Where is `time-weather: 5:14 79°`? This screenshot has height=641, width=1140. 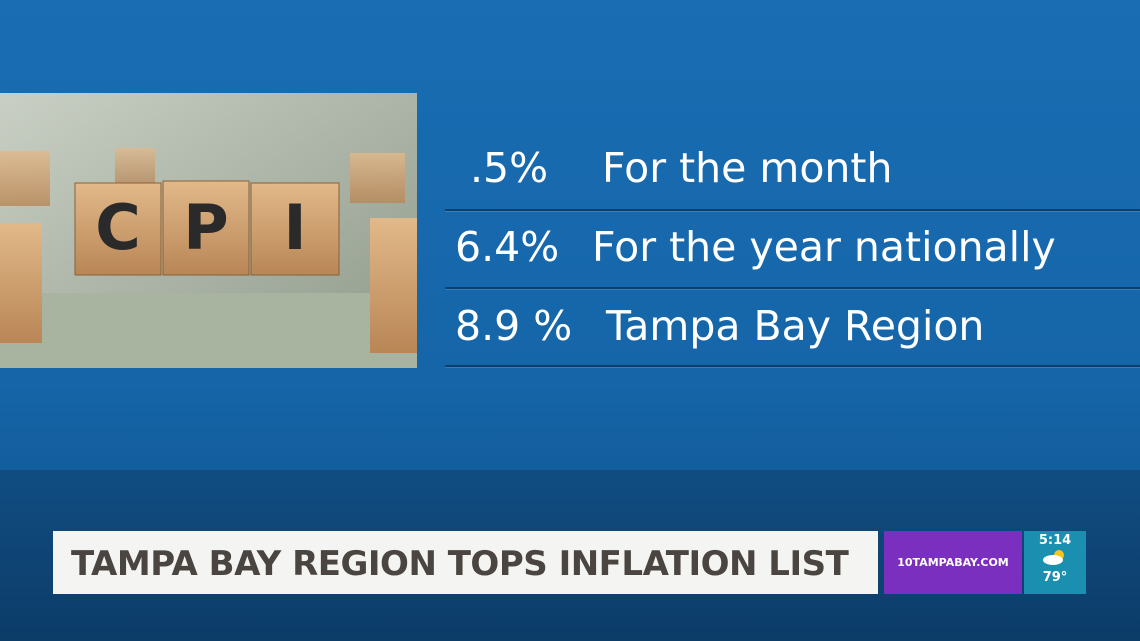 time-weather: 5:14 79° is located at coordinates (1055, 562).